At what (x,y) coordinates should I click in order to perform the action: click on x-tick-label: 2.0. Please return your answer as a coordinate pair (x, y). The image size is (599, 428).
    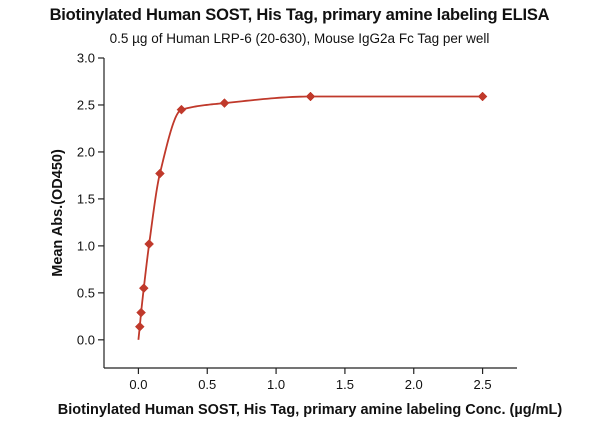
    Looking at the image, I should click on (414, 384).